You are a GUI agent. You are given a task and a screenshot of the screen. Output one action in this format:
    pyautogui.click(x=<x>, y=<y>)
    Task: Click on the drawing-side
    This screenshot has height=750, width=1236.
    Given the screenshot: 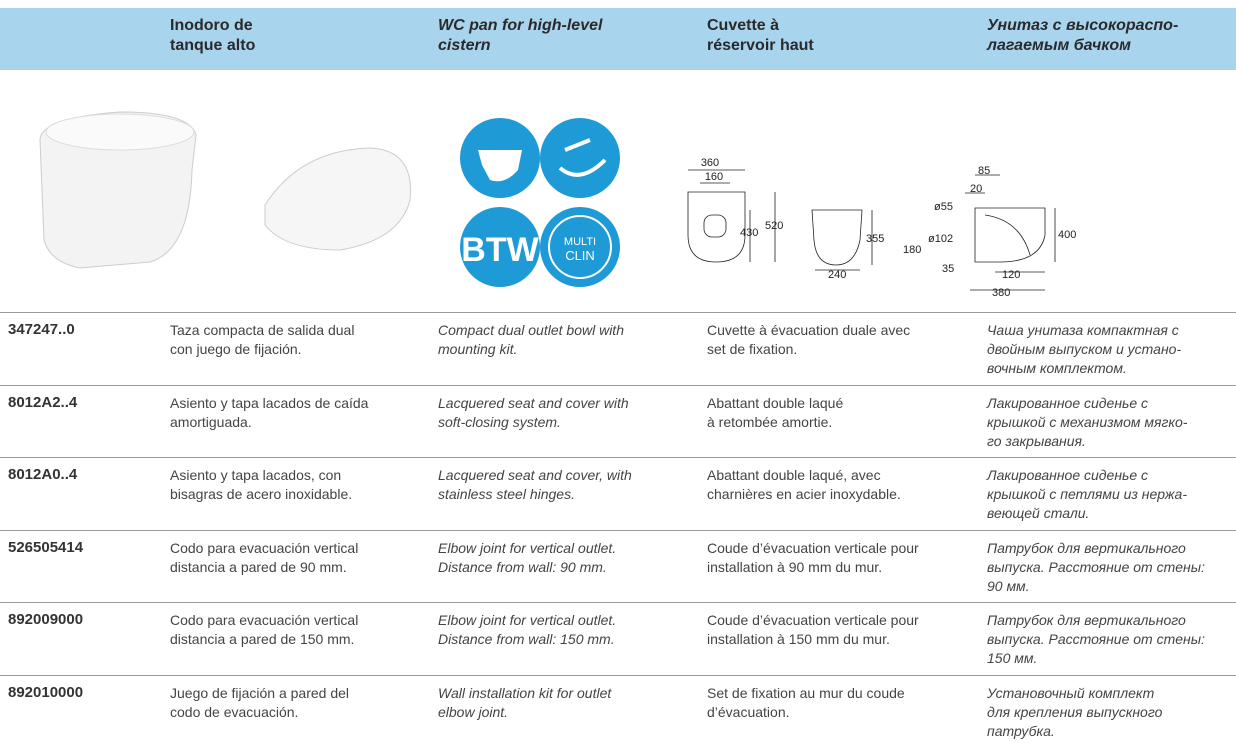 What is the action you would take?
    pyautogui.click(x=837, y=237)
    